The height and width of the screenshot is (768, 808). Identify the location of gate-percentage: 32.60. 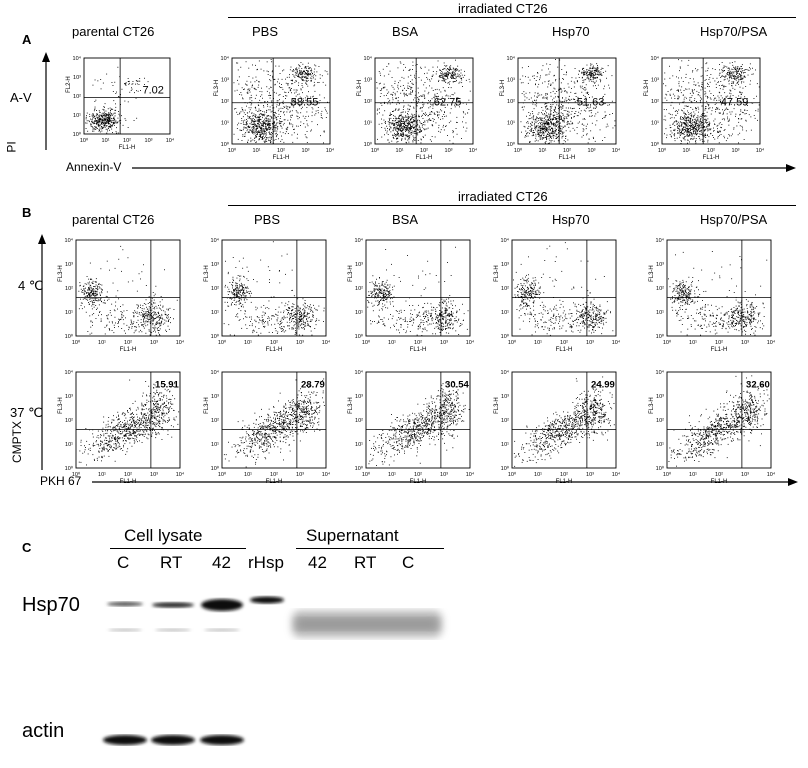
(758, 384).